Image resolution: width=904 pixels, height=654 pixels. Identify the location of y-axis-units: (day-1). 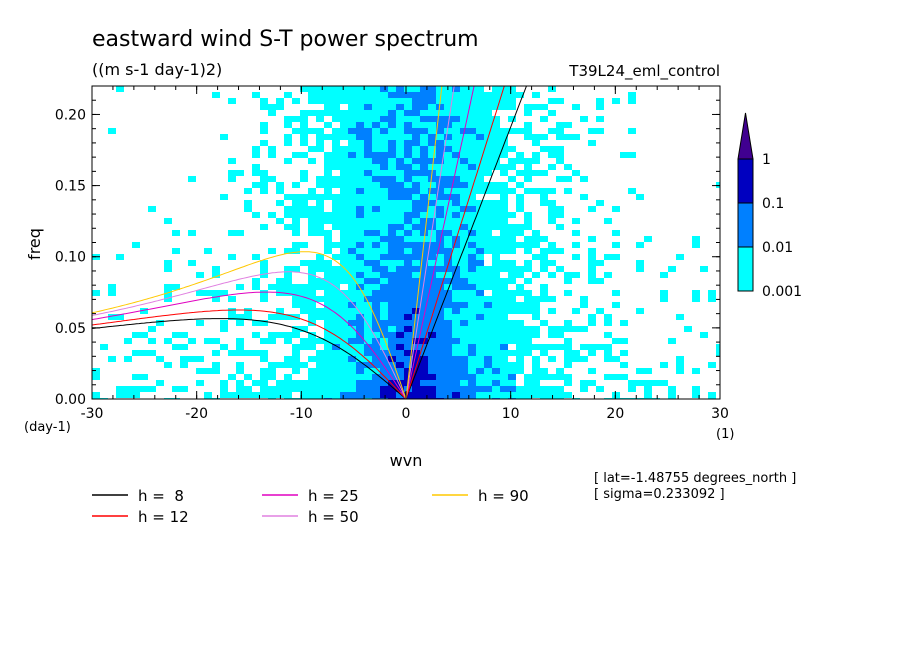
(47, 427).